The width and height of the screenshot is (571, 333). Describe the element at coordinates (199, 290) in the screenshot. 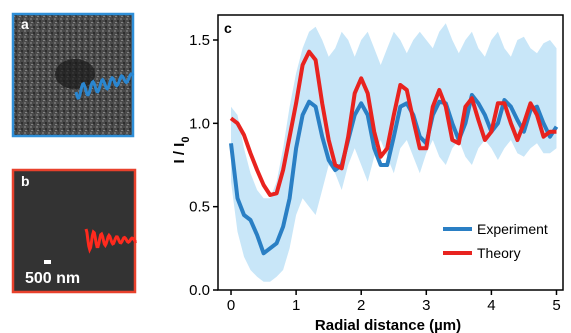

I see `y-tick-label: 0.0` at that location.